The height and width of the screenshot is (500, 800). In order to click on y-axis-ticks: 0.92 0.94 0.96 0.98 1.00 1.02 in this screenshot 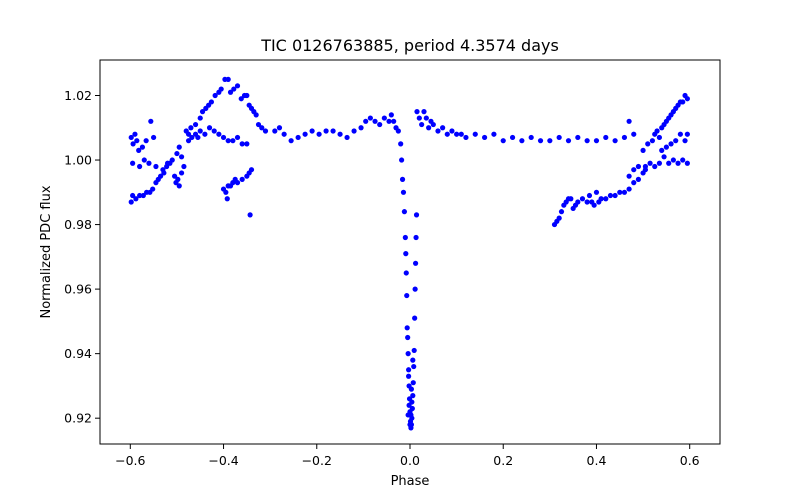, I will do `click(82, 257)`.